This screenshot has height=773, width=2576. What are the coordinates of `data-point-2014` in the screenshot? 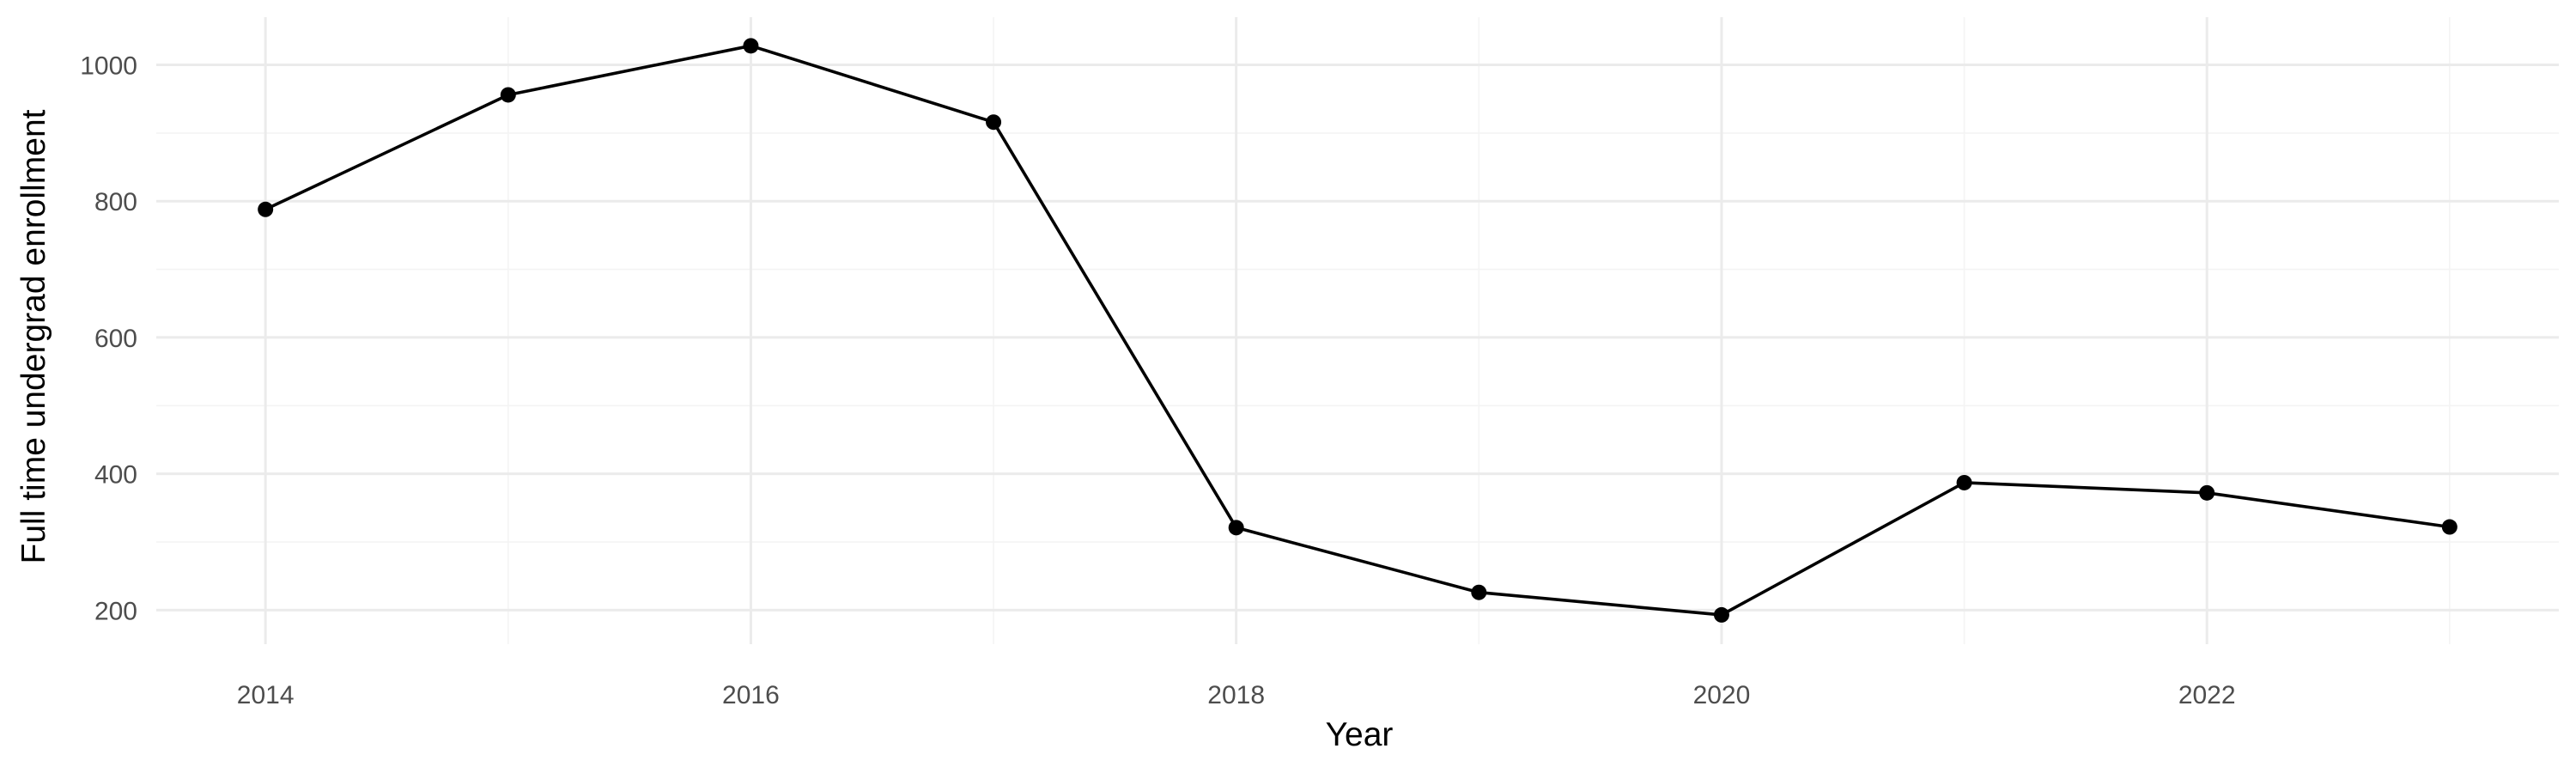 It's located at (266, 209).